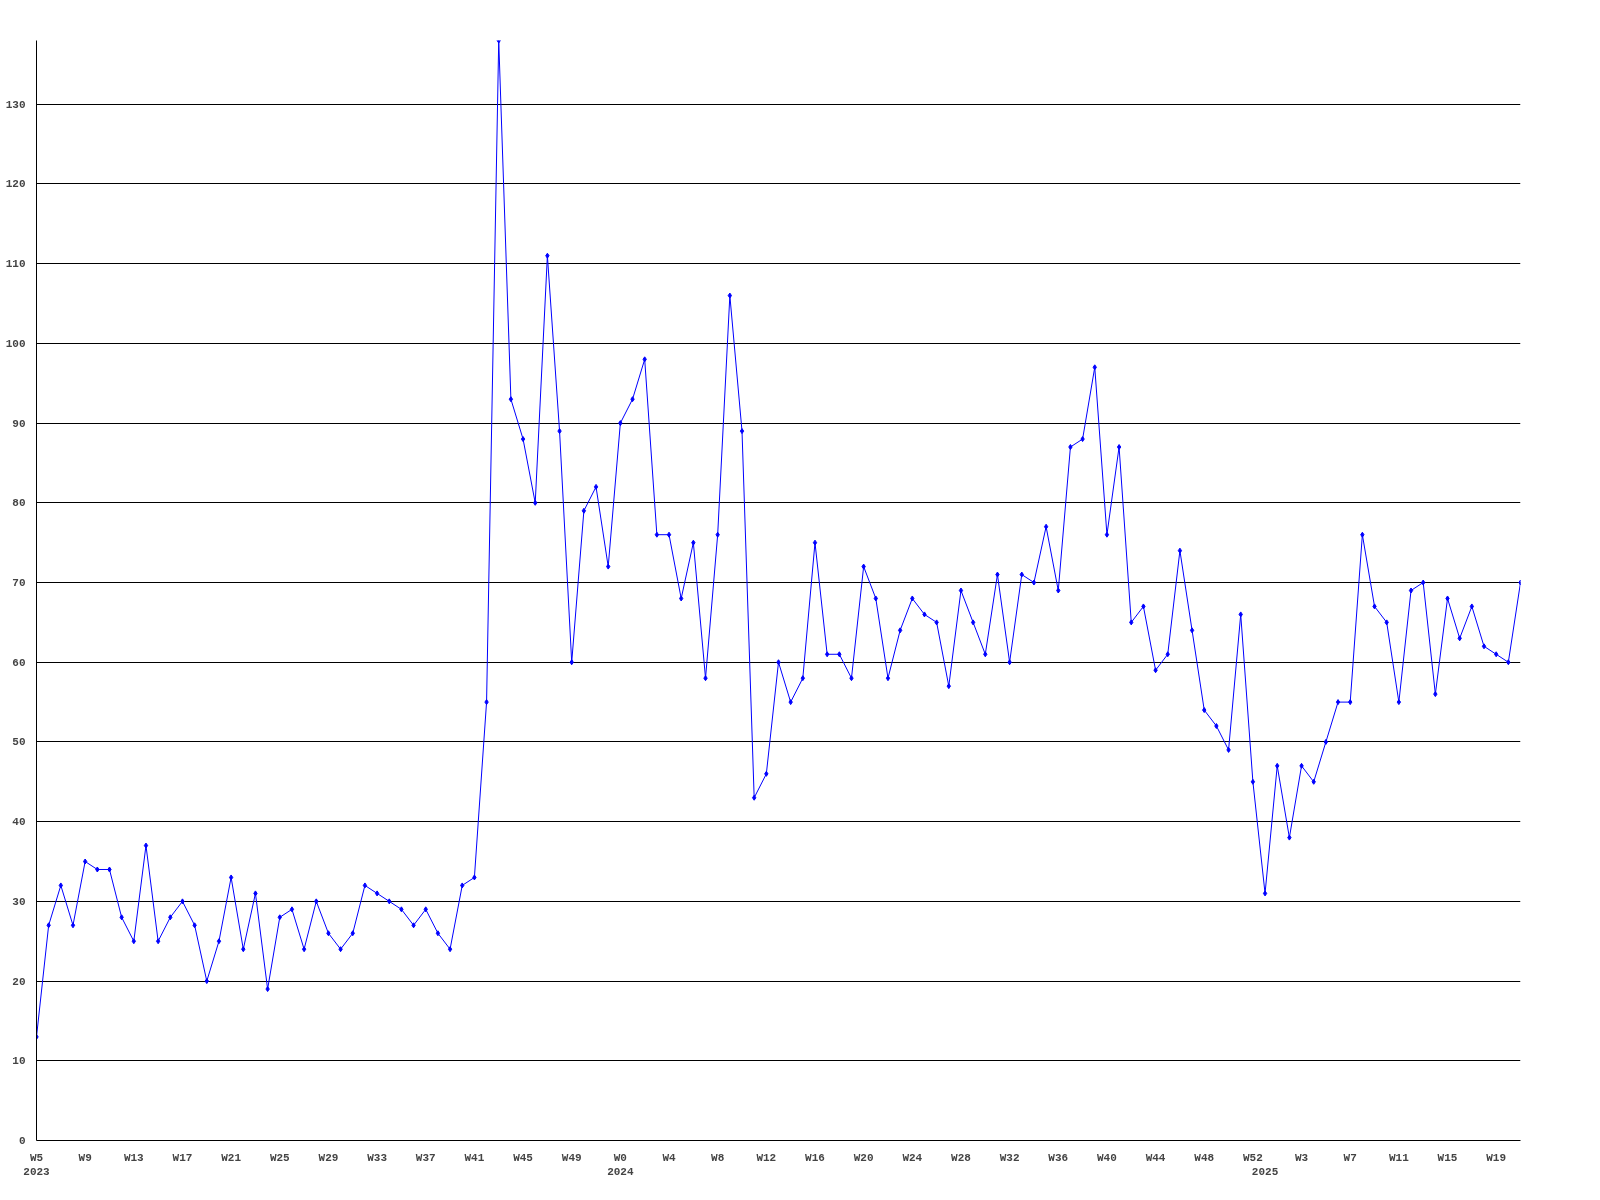  I want to click on y-tick-label: 100, so click(15, 343).